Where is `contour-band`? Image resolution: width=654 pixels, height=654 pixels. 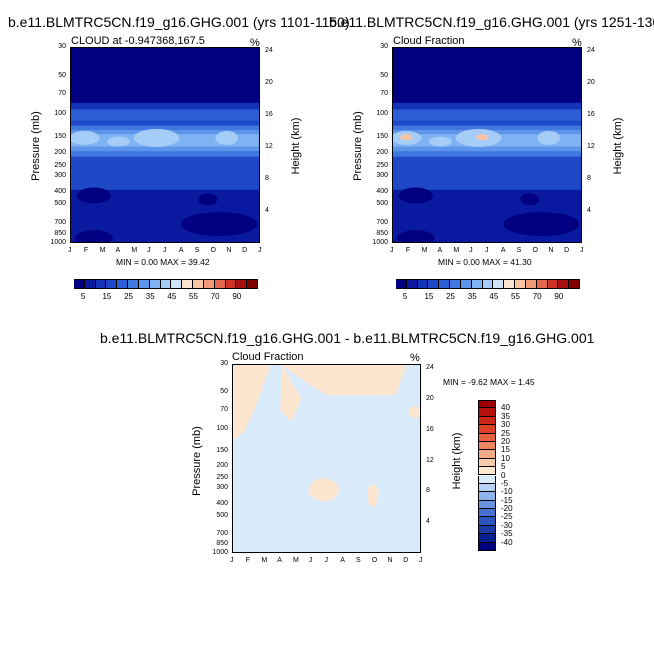 contour-band is located at coordinates (487, 175).